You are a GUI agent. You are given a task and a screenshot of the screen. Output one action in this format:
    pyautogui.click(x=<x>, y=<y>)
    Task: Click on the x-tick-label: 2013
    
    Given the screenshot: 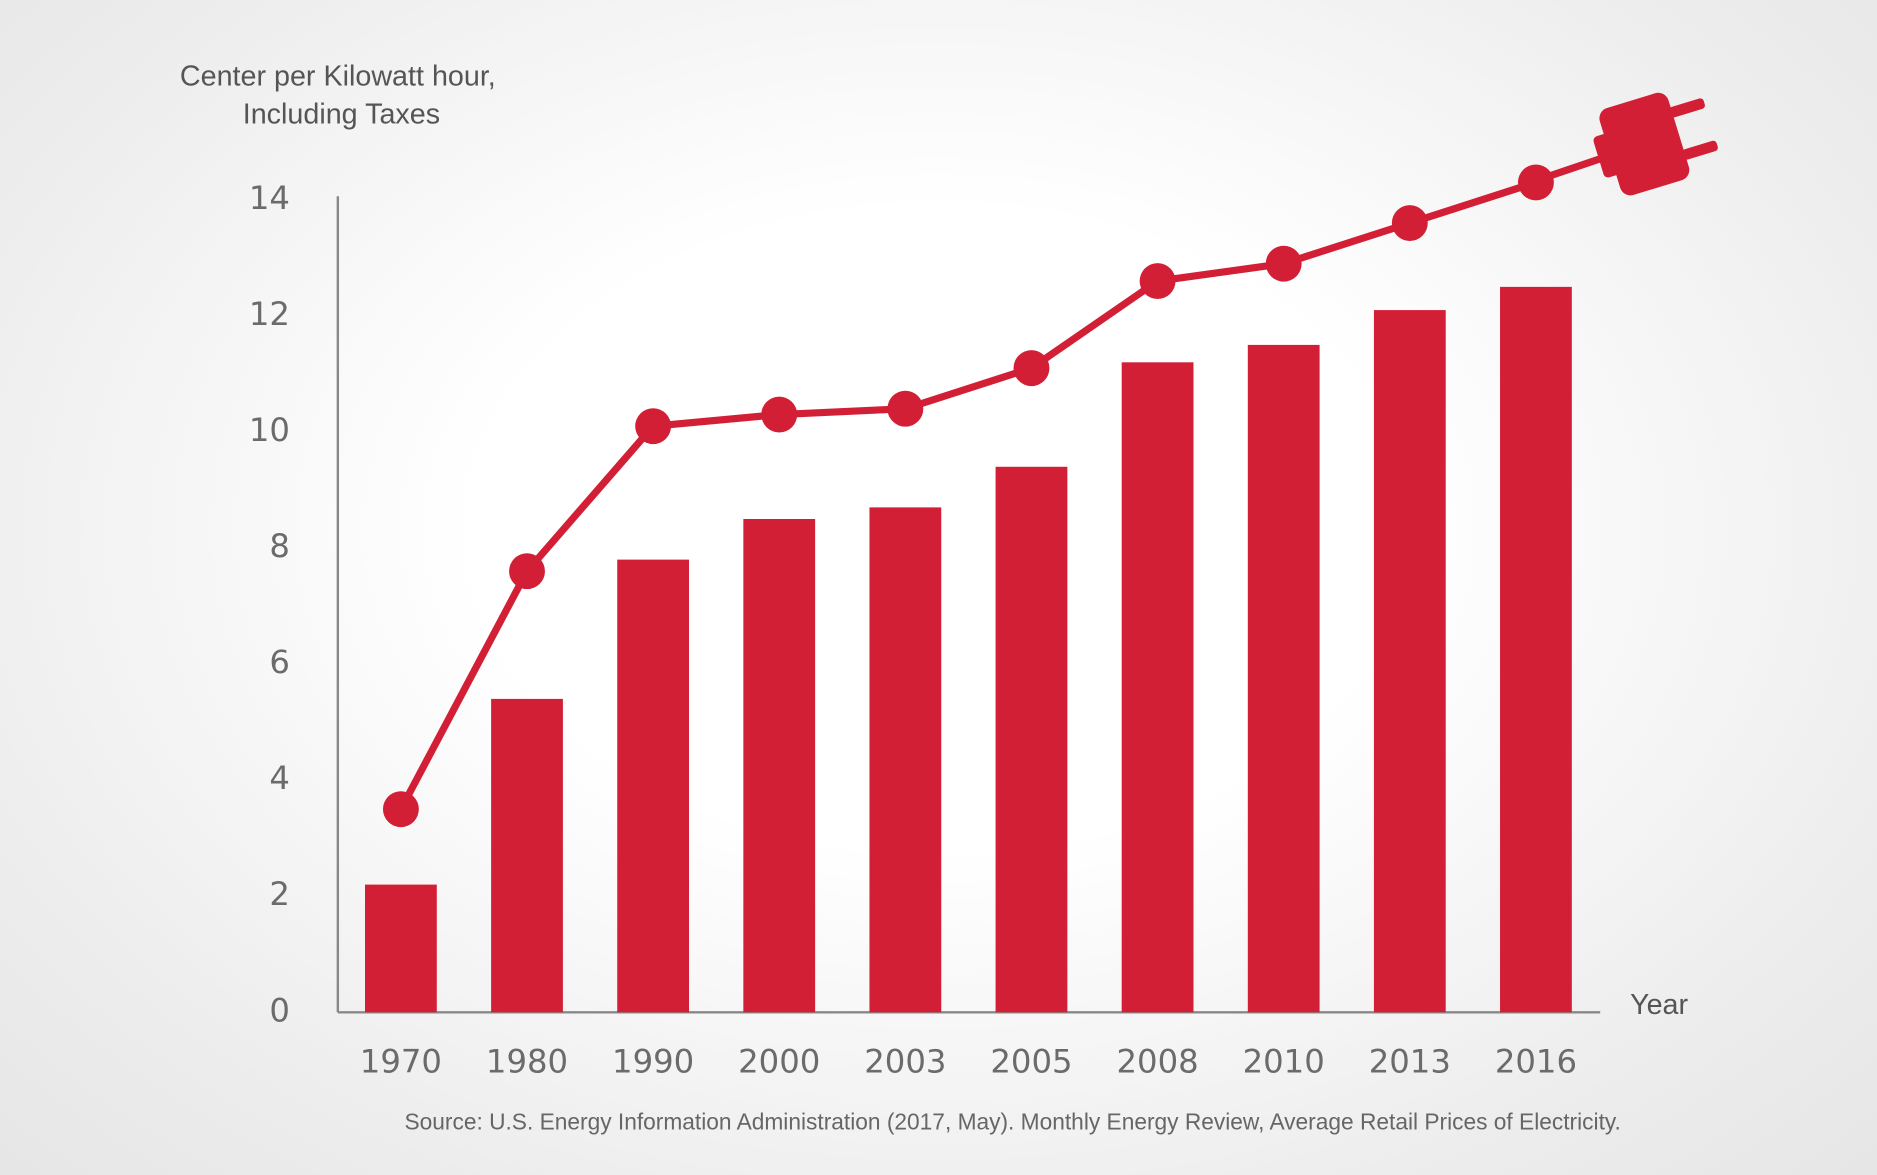 What is the action you would take?
    pyautogui.click(x=1410, y=1062)
    